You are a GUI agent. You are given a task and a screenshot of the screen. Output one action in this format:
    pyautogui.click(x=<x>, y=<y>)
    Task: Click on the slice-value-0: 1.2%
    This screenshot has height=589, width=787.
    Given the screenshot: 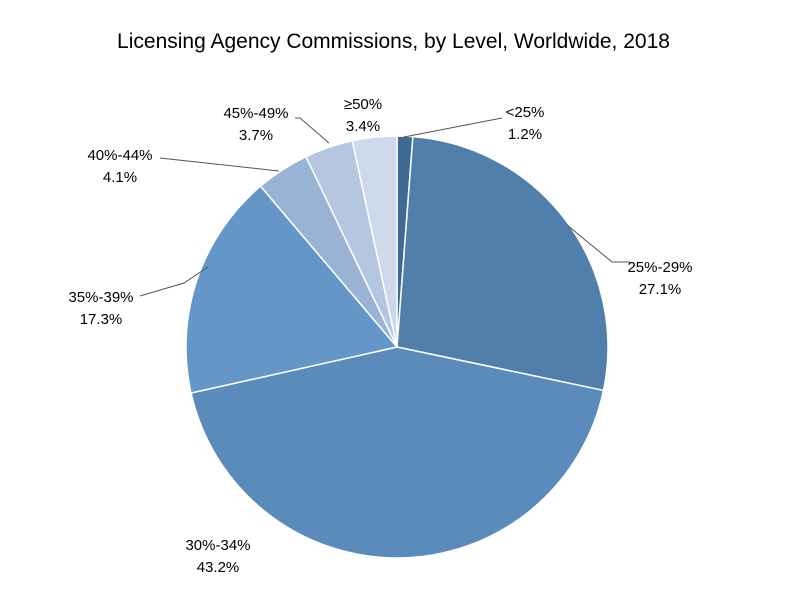 What is the action you would take?
    pyautogui.click(x=525, y=134)
    